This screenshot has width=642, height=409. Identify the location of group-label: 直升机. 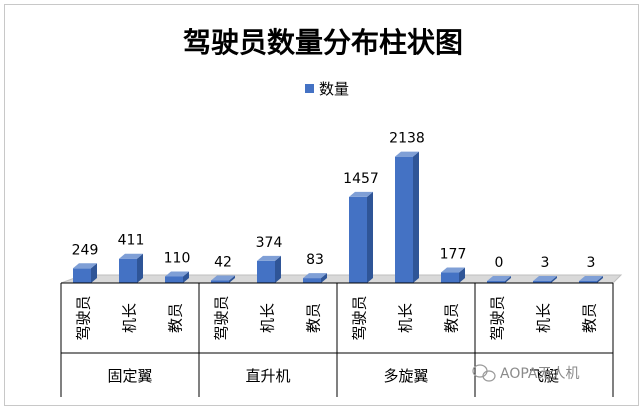
(267, 376).